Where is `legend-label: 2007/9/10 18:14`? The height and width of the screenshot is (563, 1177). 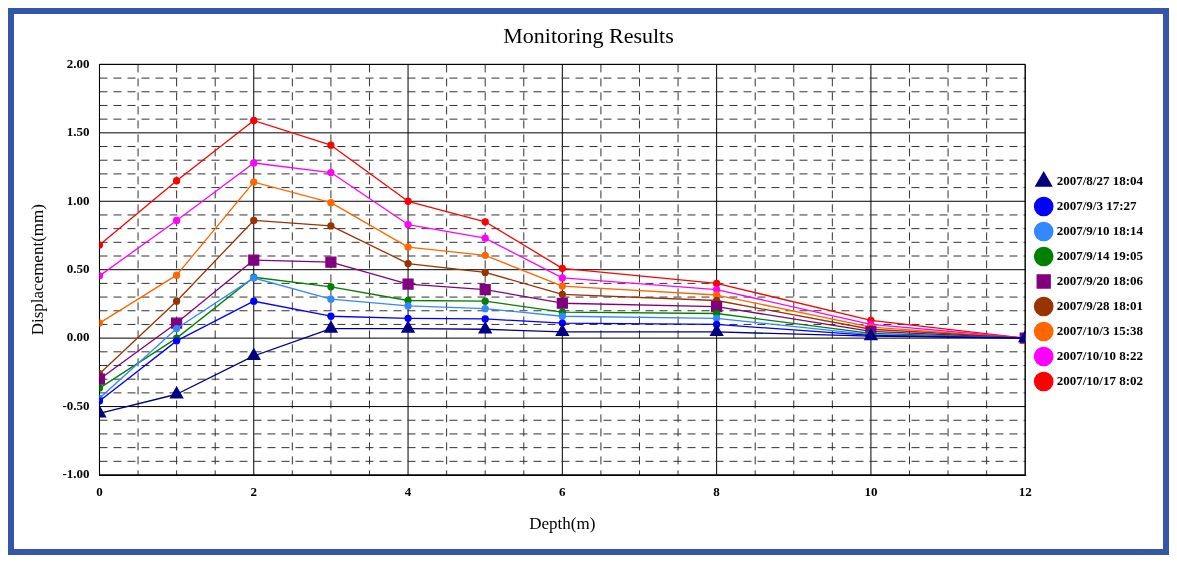
legend-label: 2007/9/10 18:14 is located at coordinates (1100, 230).